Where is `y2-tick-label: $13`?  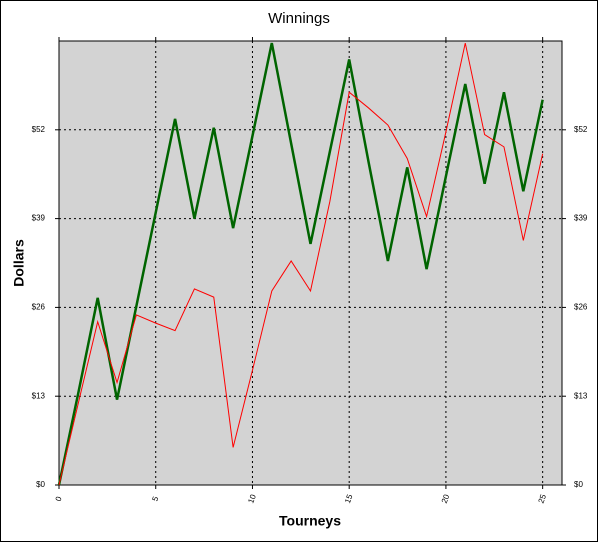 y2-tick-label: $13 is located at coordinates (581, 395).